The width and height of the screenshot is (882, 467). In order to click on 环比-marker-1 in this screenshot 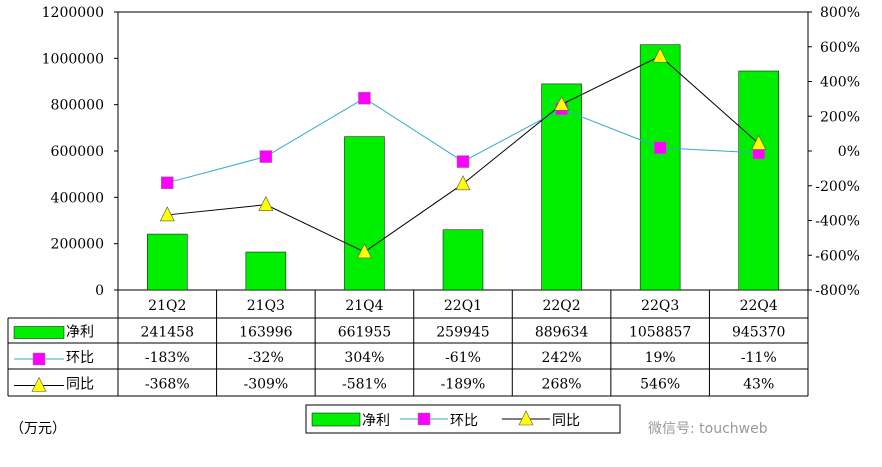, I will do `click(266, 156)`.